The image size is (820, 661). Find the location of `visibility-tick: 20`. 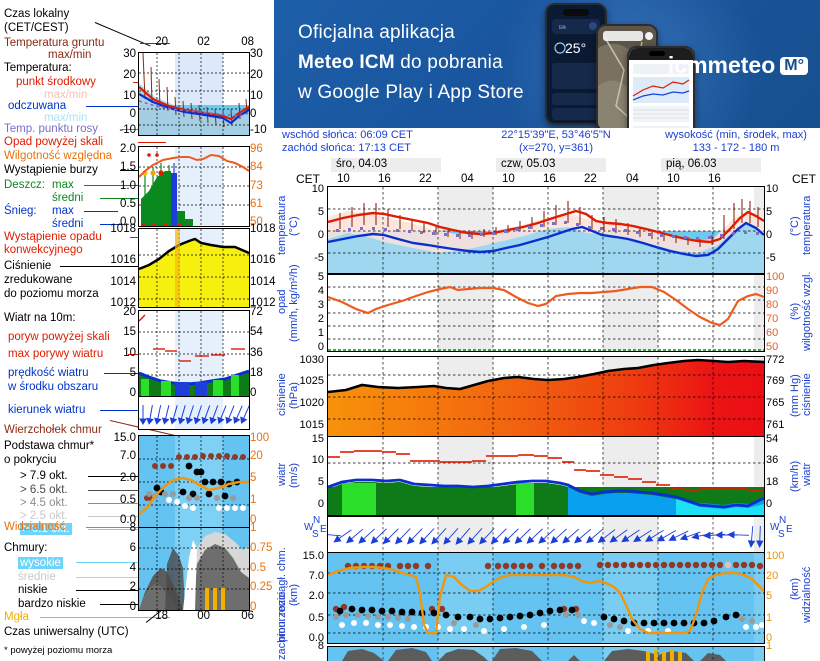

visibility-tick: 20 is located at coordinates (772, 576).